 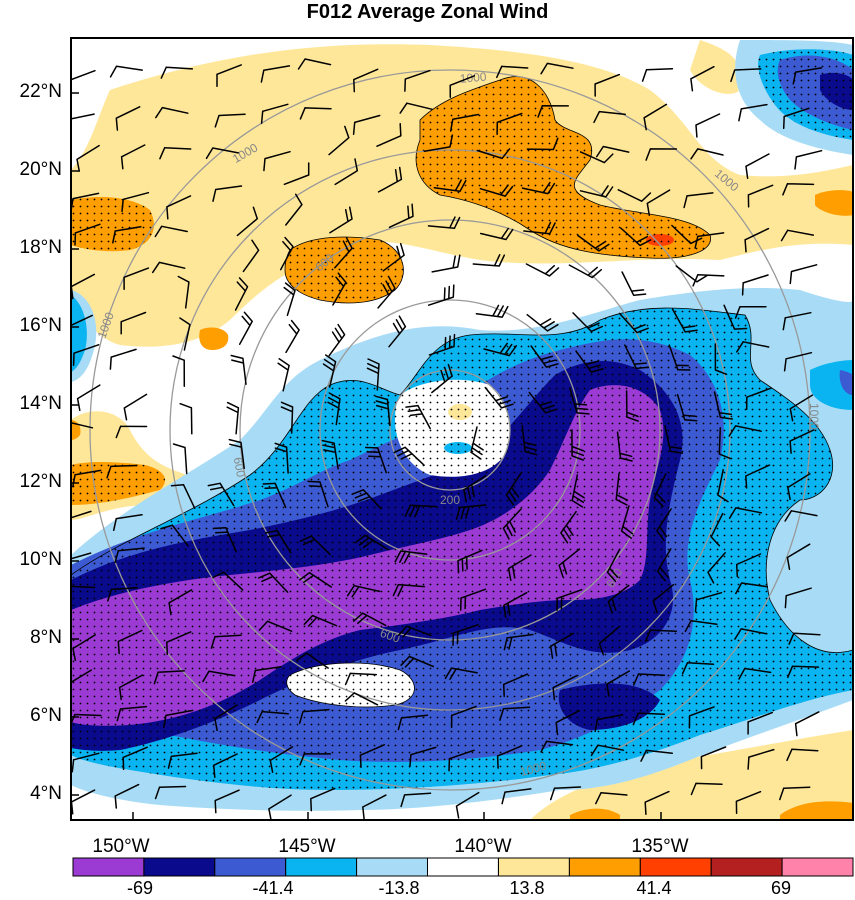 I want to click on lat-label: 6°N, so click(x=46, y=715).